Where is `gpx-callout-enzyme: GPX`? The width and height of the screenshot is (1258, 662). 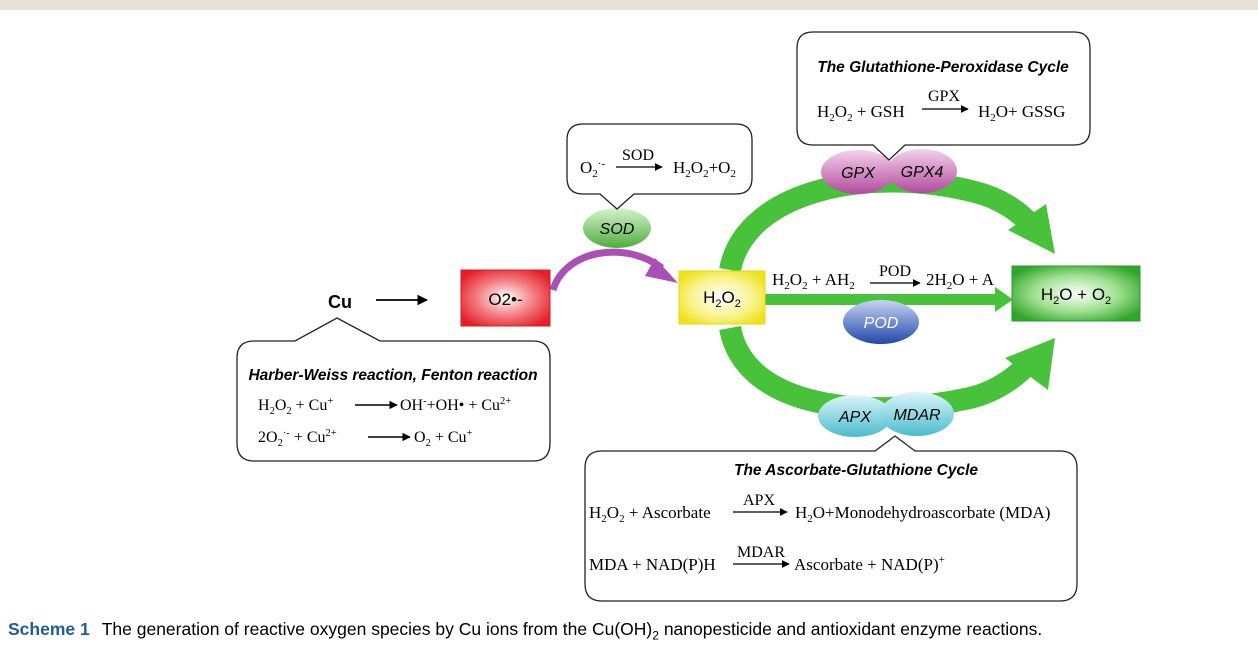 gpx-callout-enzyme: GPX is located at coordinates (944, 96).